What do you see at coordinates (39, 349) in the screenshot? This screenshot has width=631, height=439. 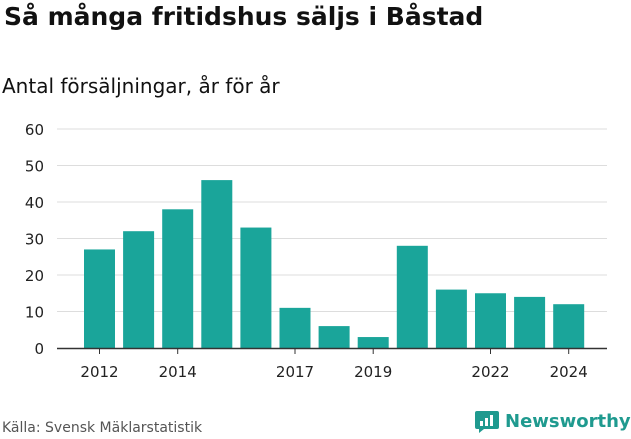 I see `y-tick-label: 0` at bounding box center [39, 349].